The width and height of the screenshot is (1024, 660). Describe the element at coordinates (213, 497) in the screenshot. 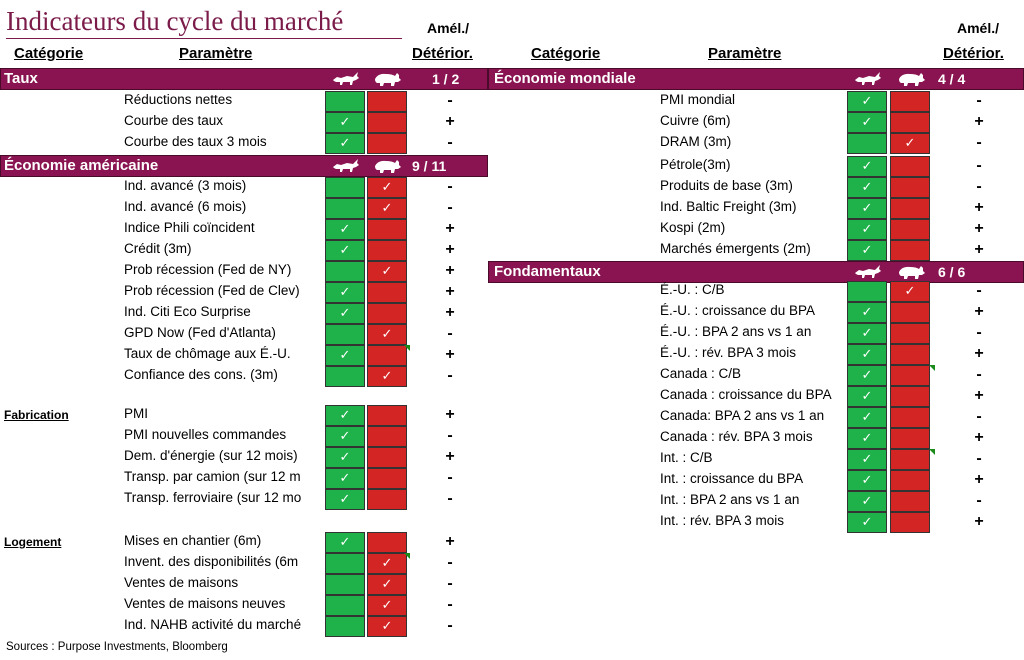

I see `parameter-label: Transp. ferroviaire (sur 12 mo` at that location.